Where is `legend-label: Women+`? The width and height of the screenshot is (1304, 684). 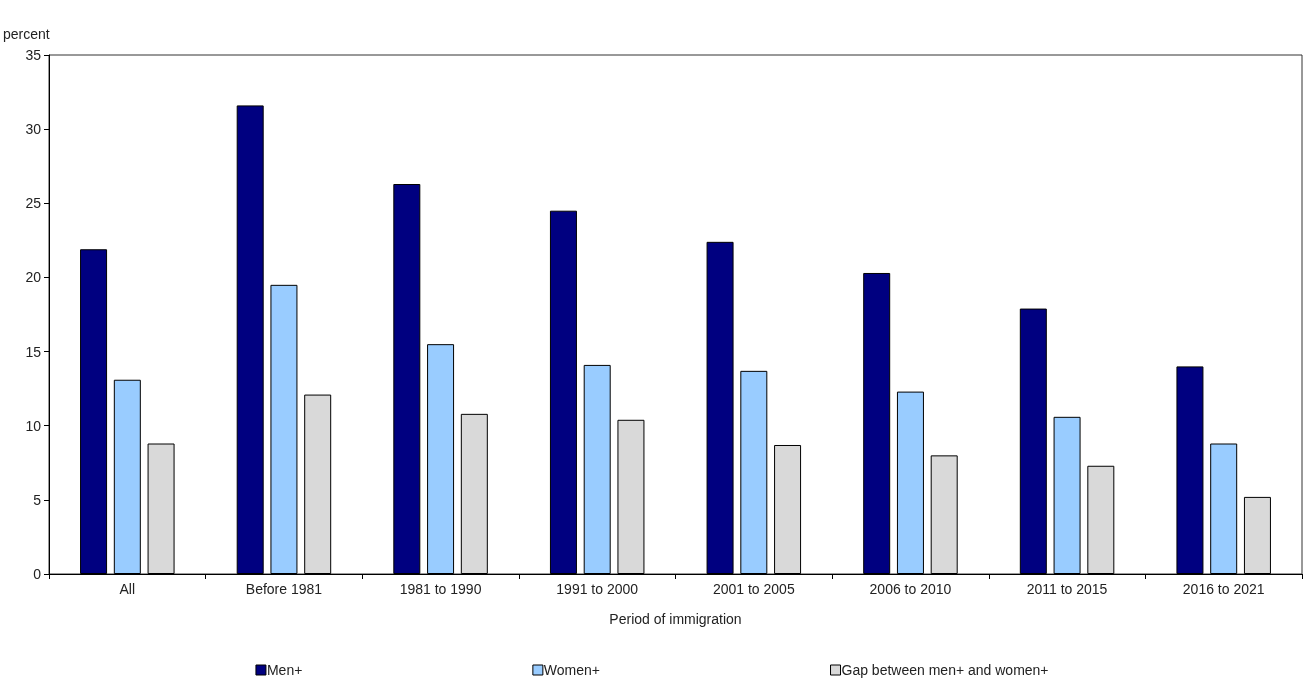
legend-label: Women+ is located at coordinates (572, 670).